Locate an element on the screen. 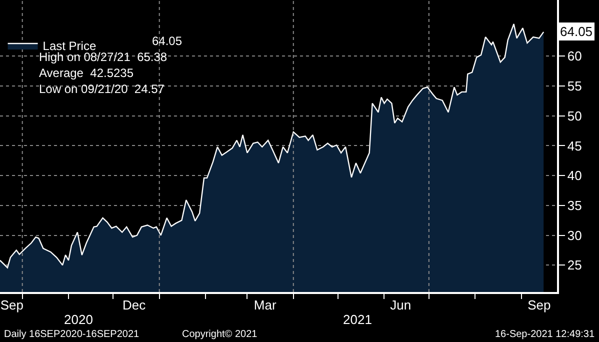 This screenshot has width=599, height=342. annotation: Average 42.5235 is located at coordinates (86, 73).